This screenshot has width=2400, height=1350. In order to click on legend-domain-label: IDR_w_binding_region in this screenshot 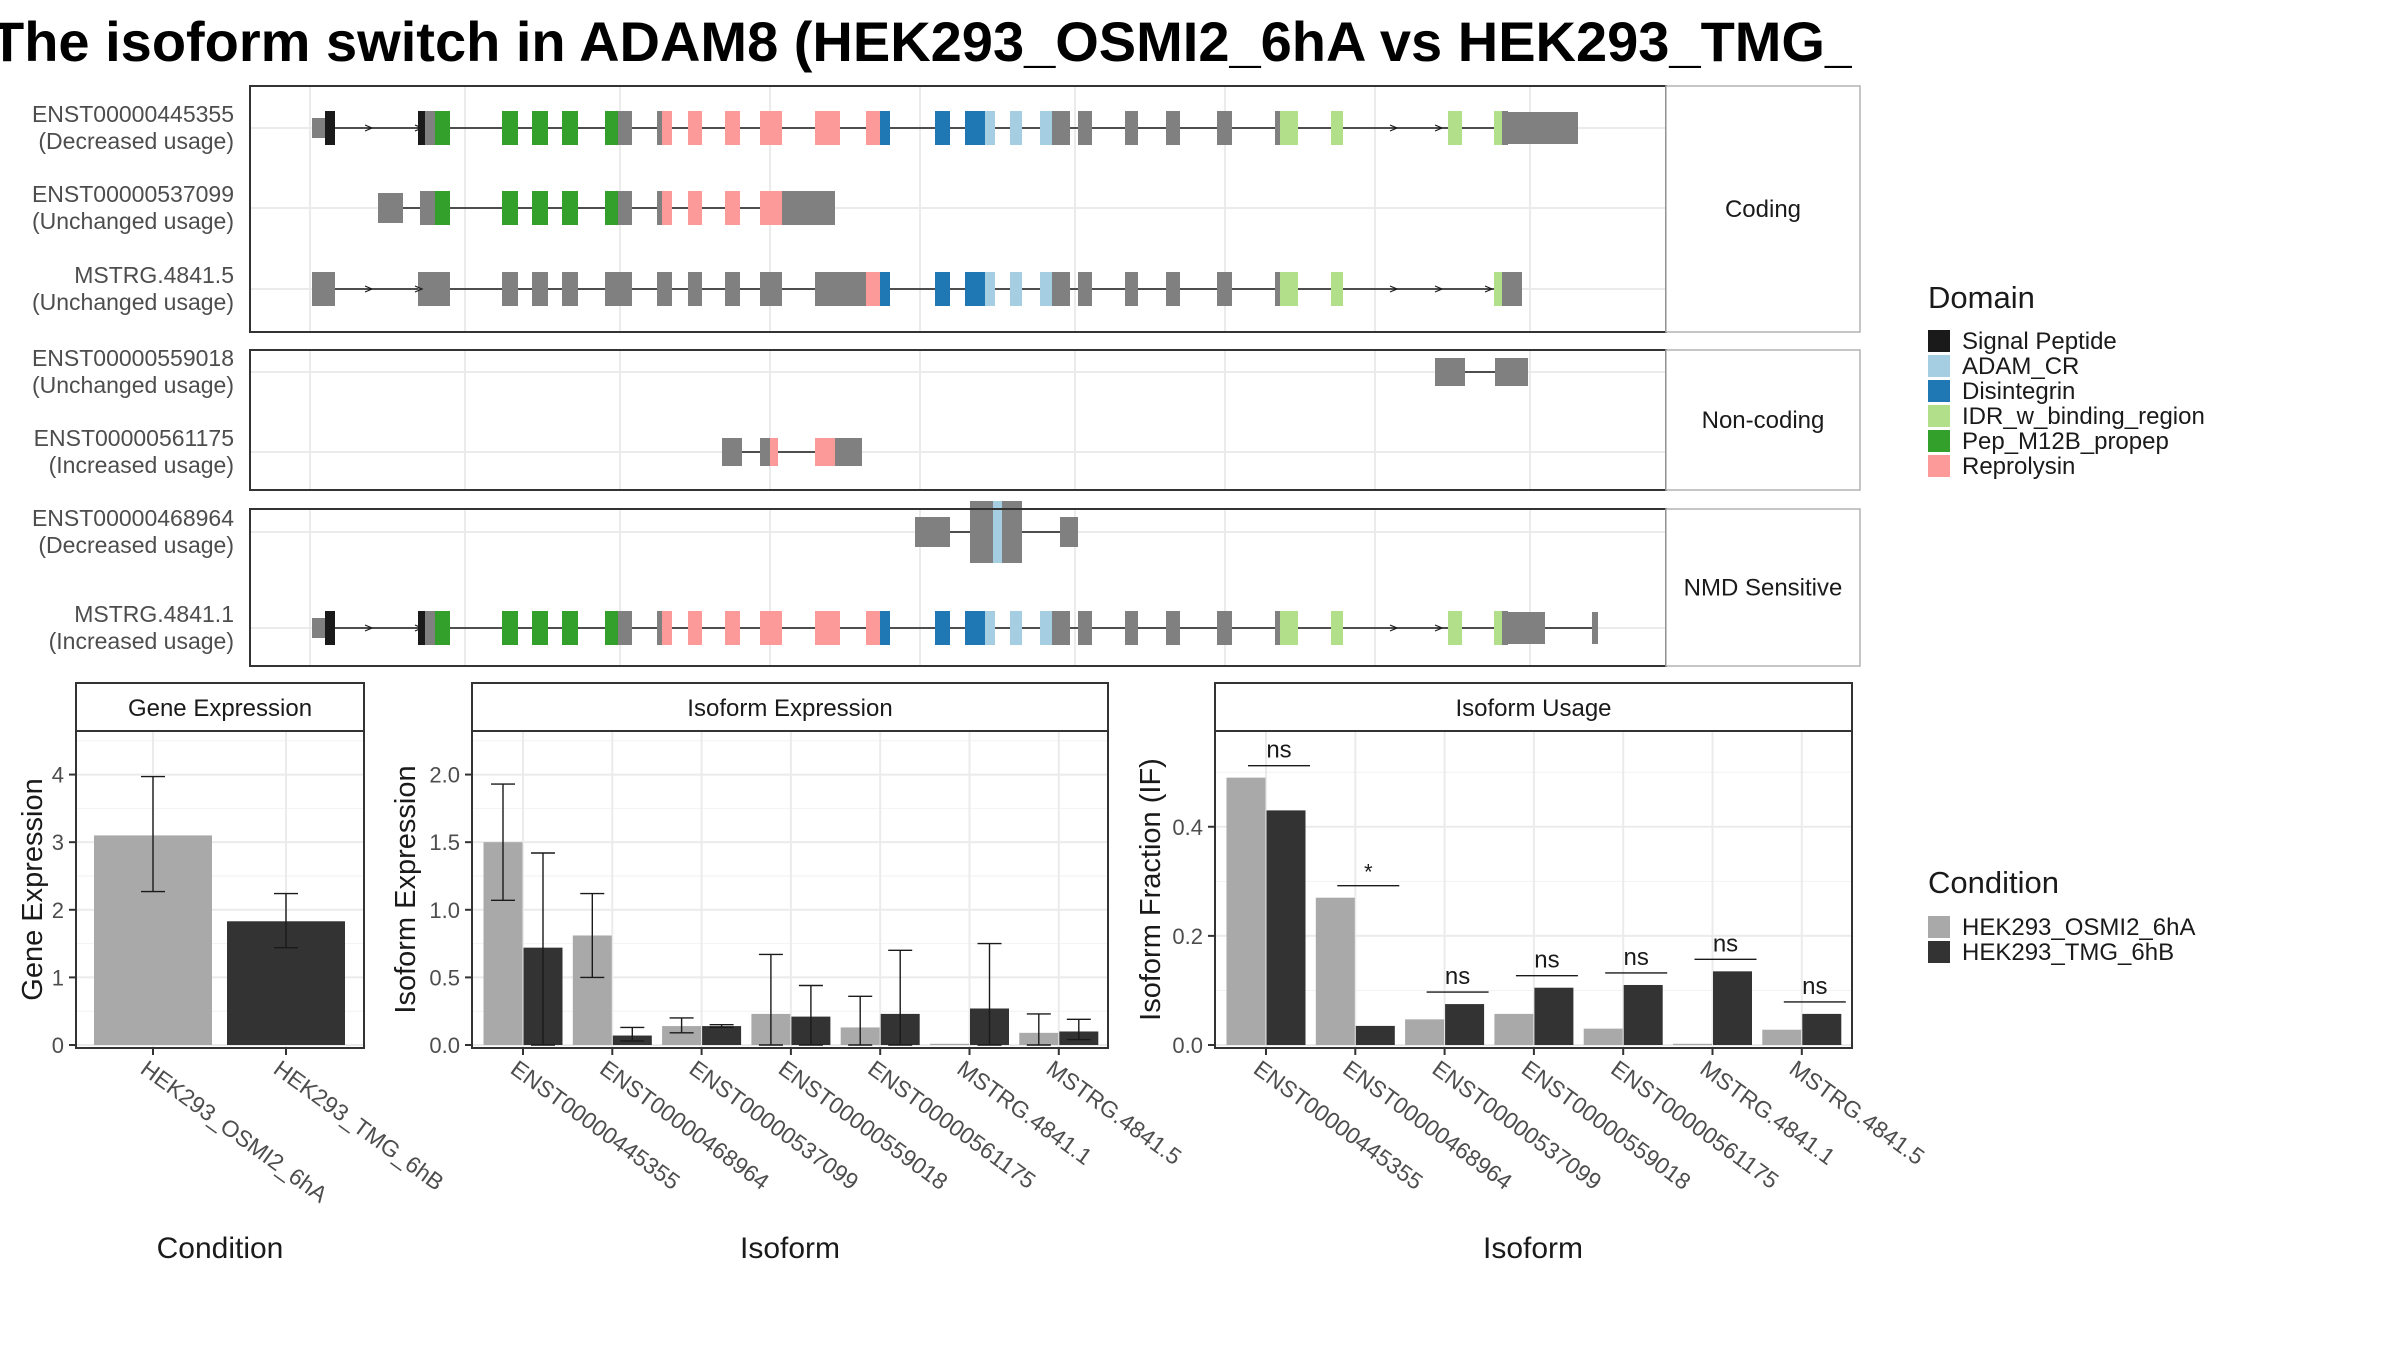, I will do `click(2083, 416)`.